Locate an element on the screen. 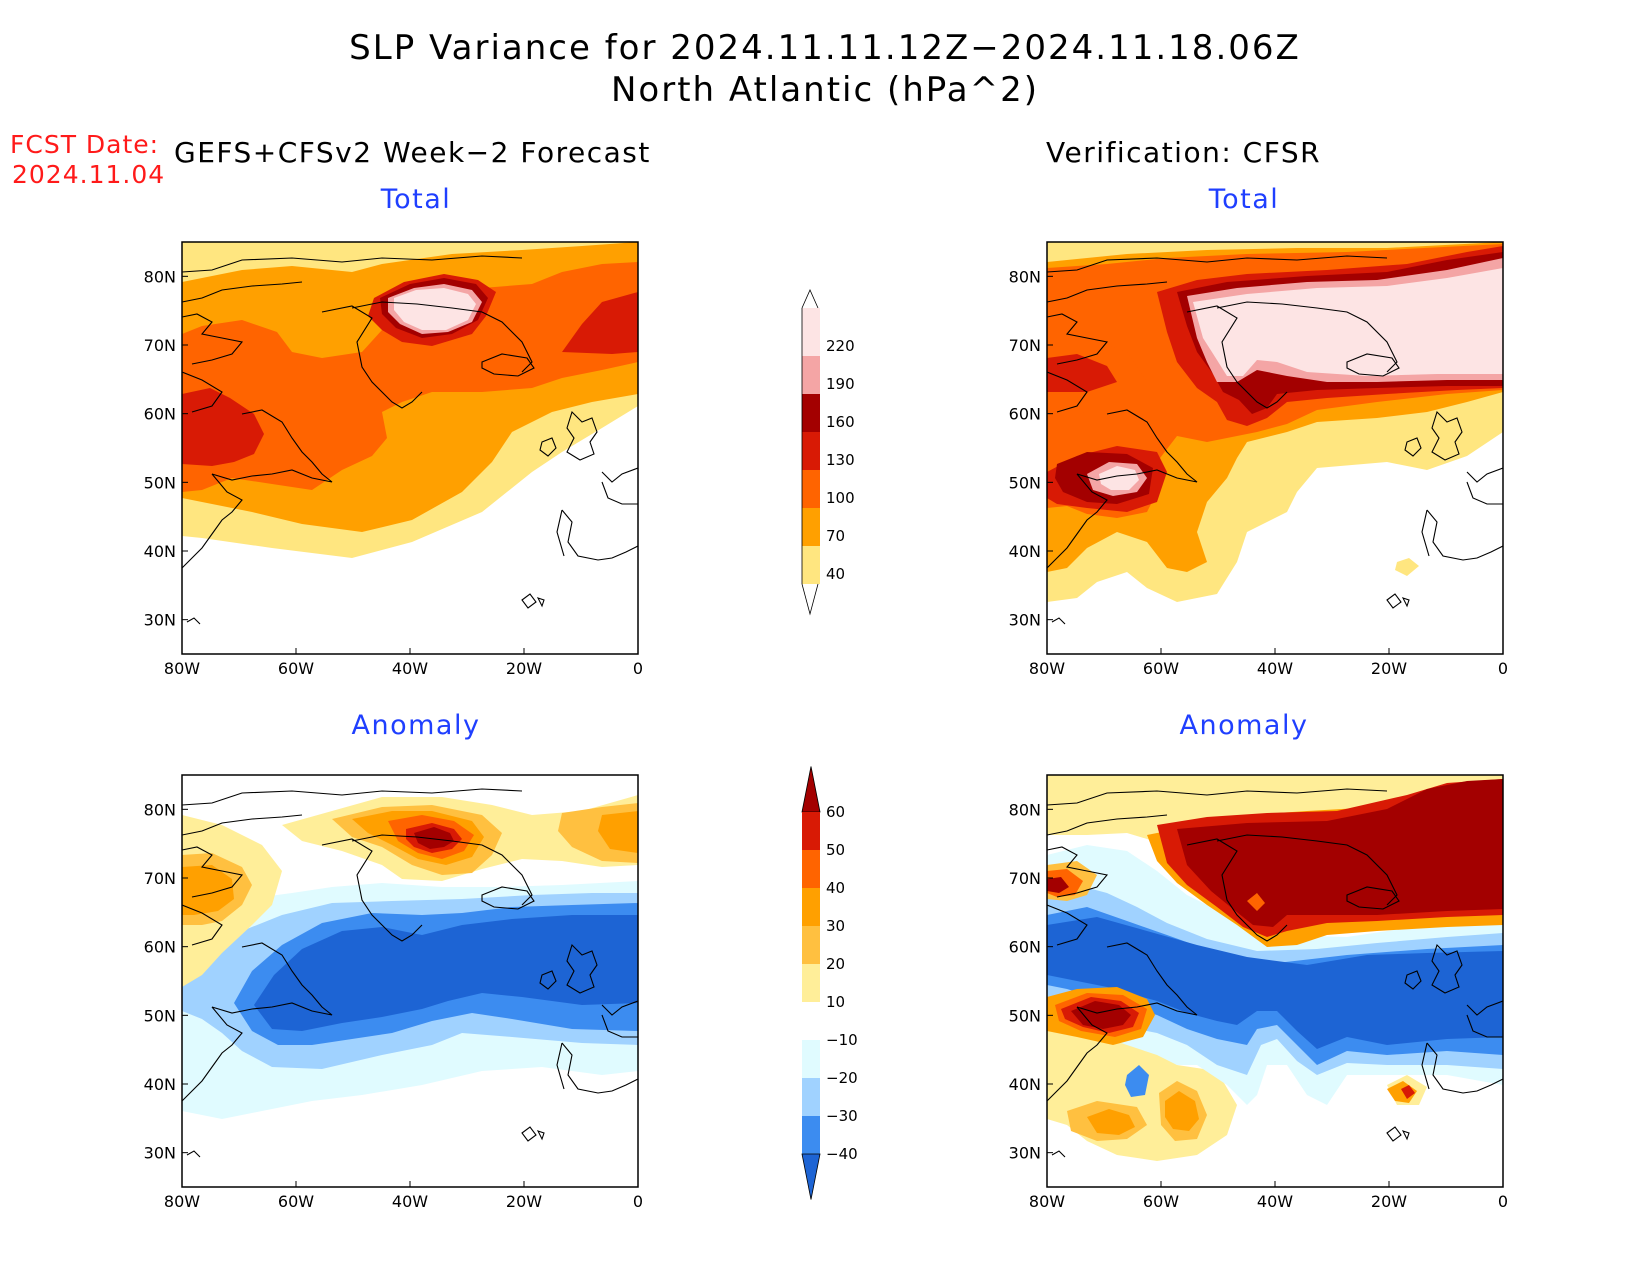  lat-tick-label: 30N is located at coordinates (160, 1153).